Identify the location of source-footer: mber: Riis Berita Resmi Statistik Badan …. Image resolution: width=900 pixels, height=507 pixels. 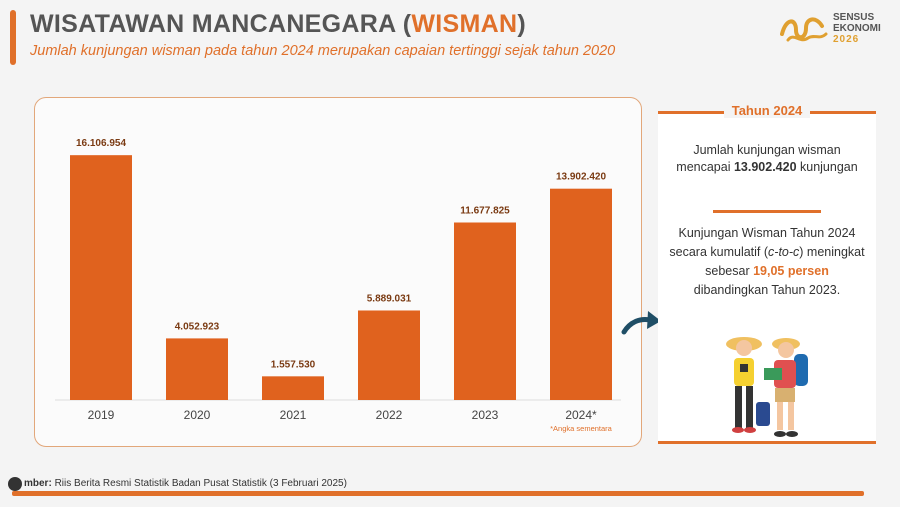
(185, 483).